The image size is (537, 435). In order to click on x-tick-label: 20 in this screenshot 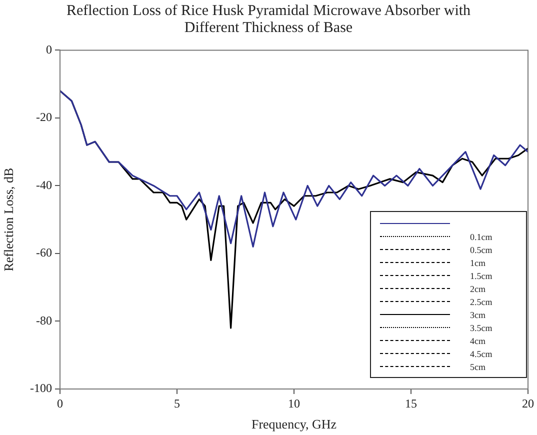, I will do `click(528, 403)`.